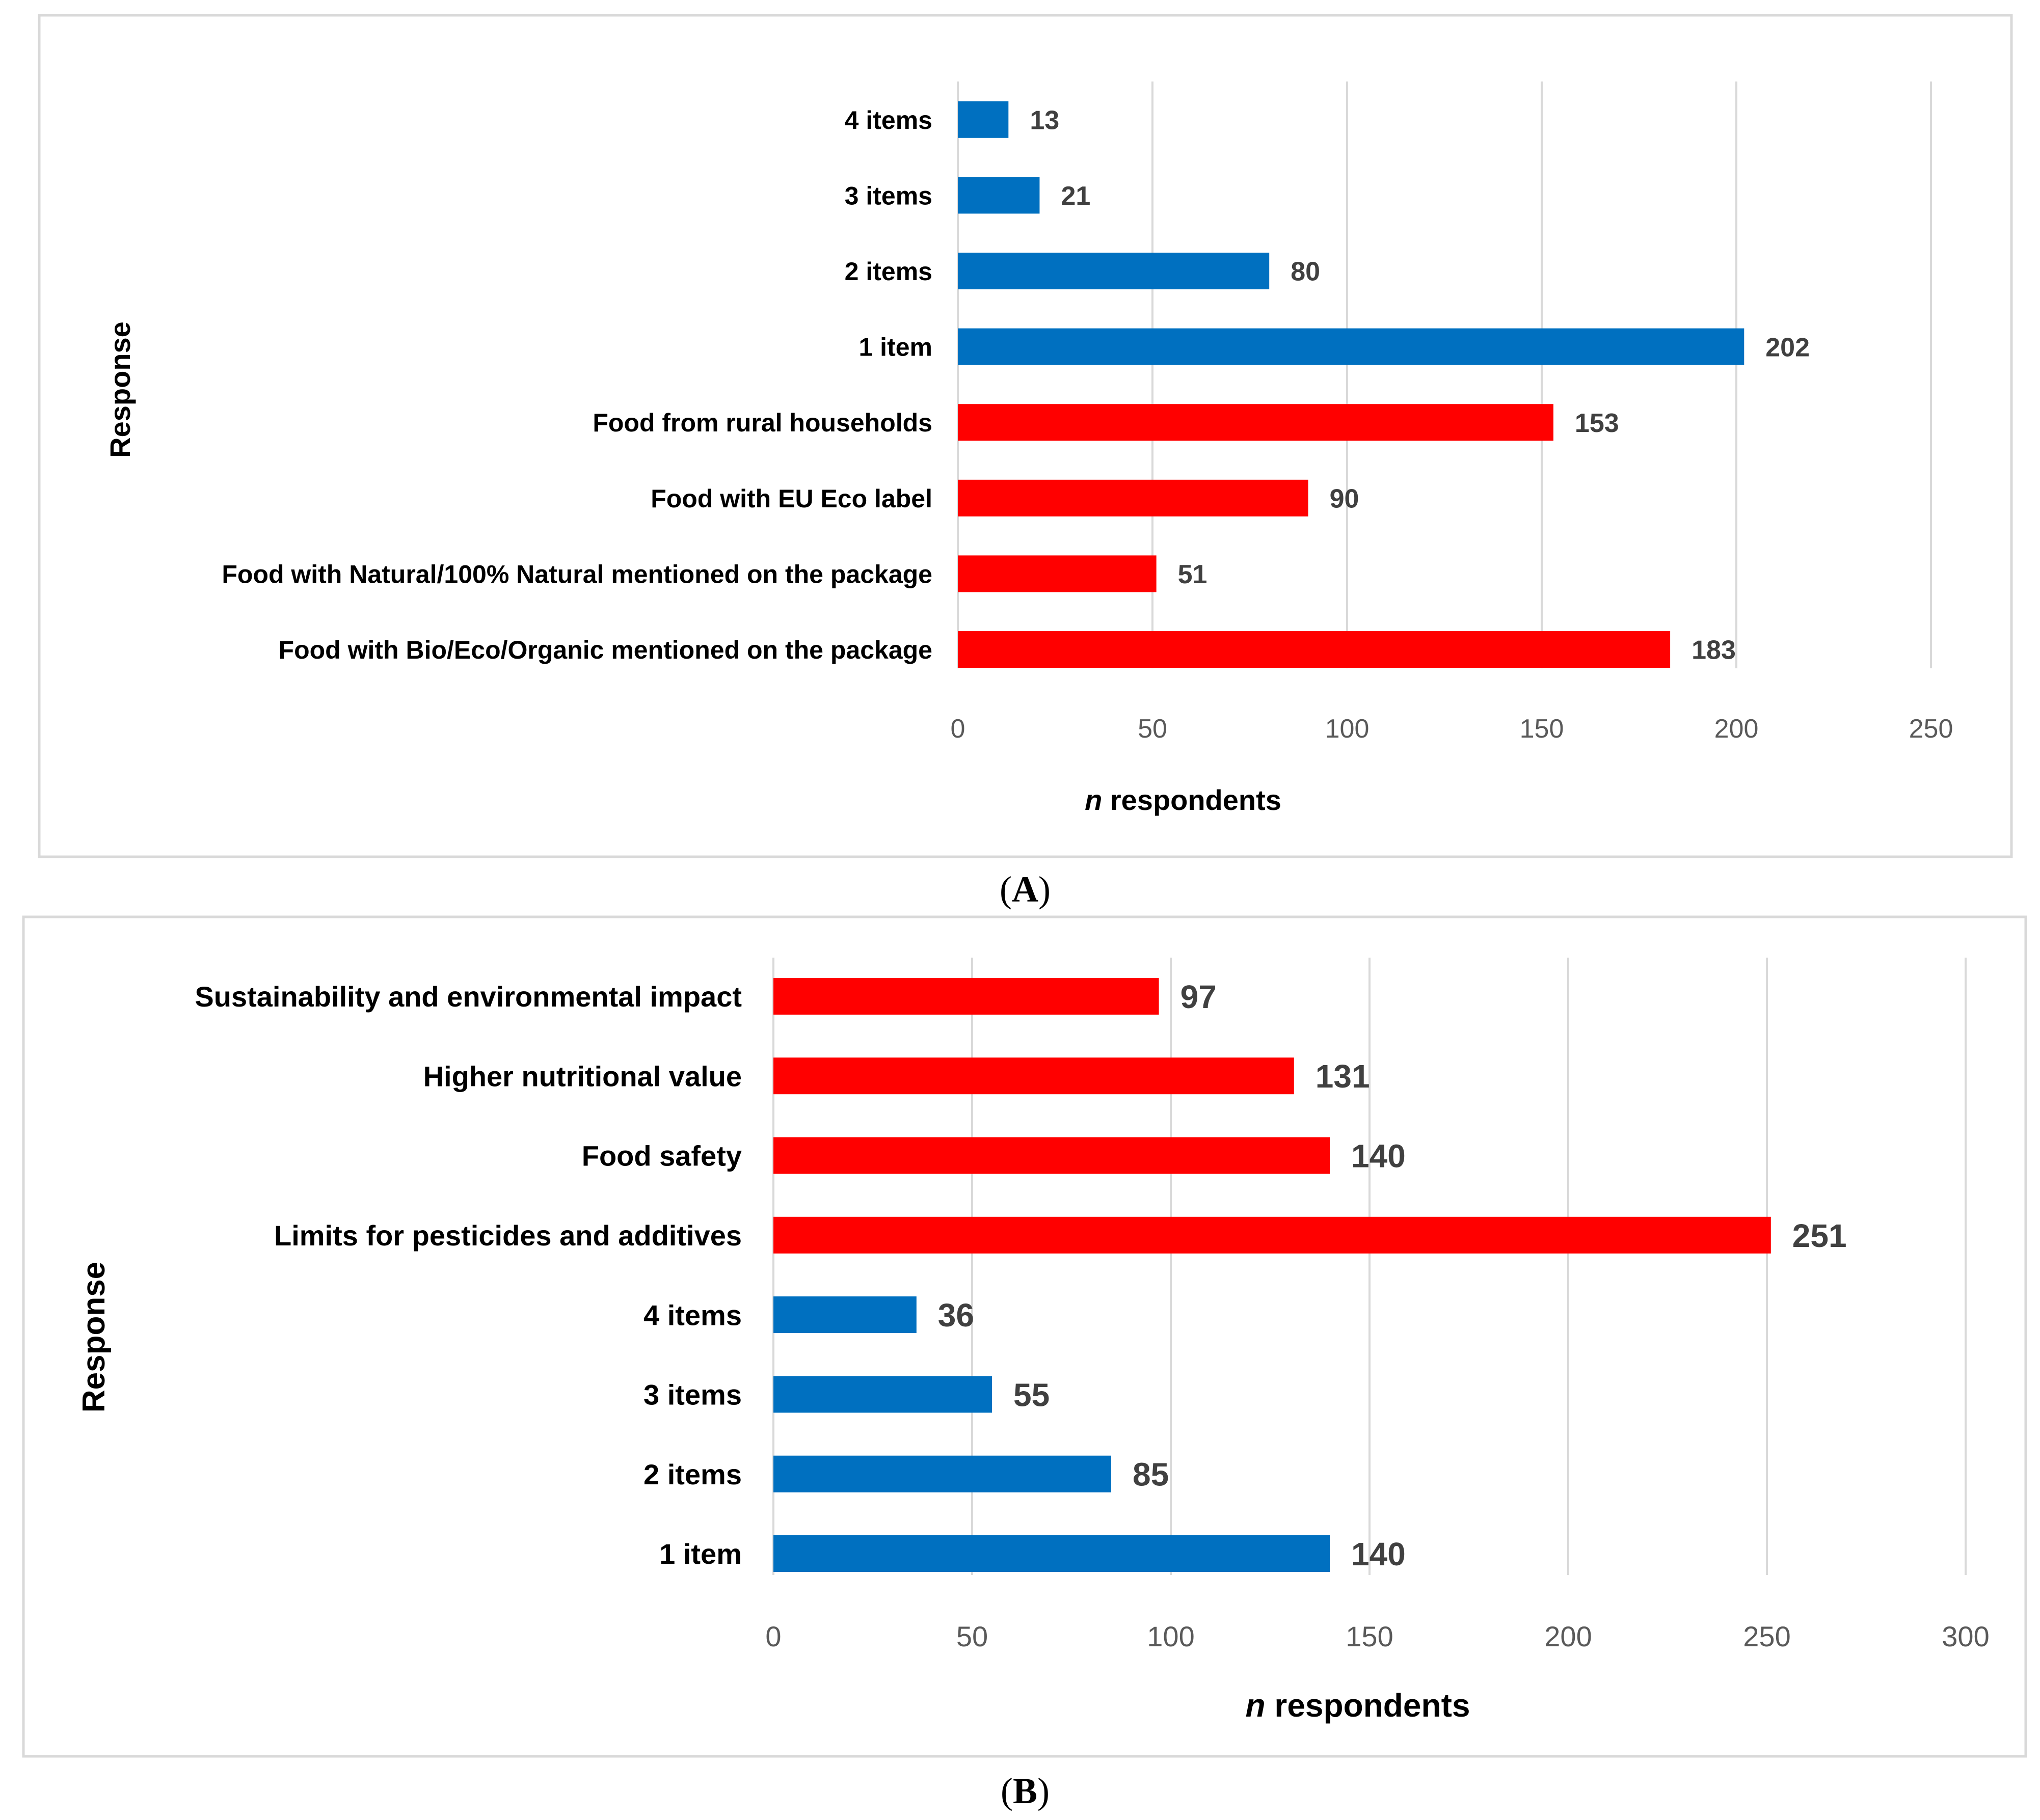  What do you see at coordinates (1787, 347) in the screenshot?
I see `panel-a-data-label: 202` at bounding box center [1787, 347].